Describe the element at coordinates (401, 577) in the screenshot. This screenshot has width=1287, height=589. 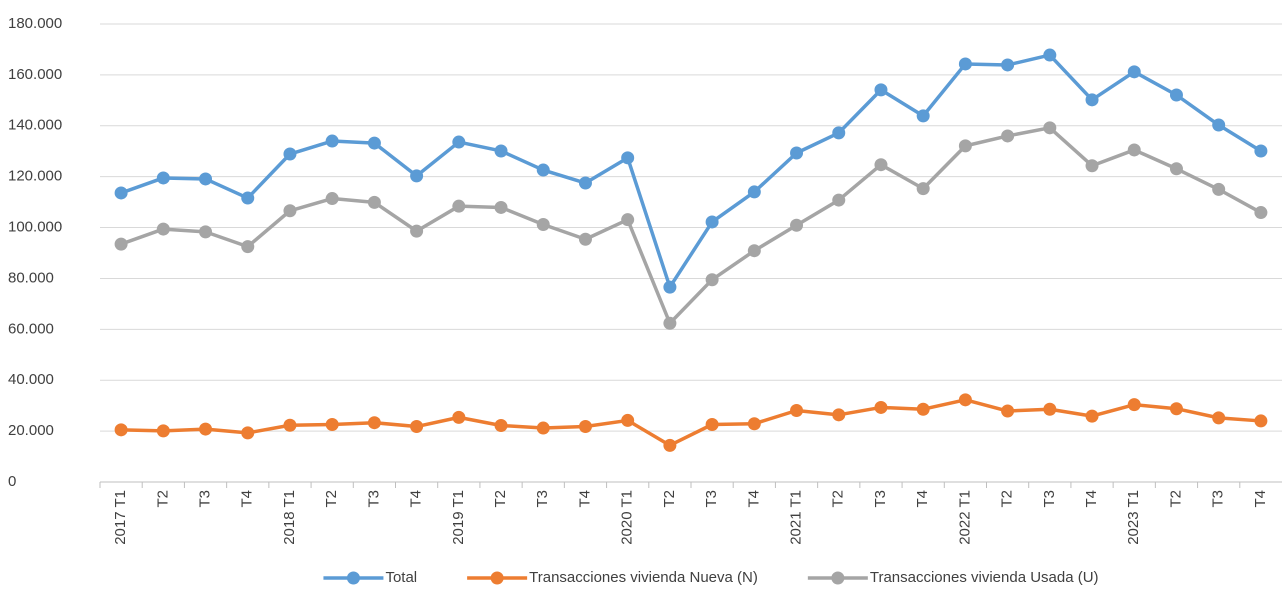
I see `legend-label: Total` at that location.